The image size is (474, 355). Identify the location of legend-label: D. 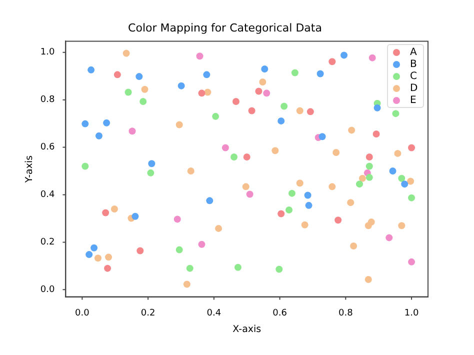
(414, 88).